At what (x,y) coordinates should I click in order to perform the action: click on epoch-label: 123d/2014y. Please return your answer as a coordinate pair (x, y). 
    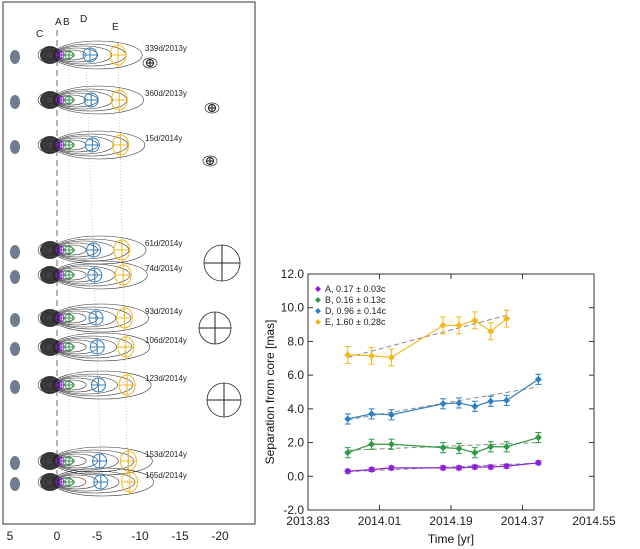
    Looking at the image, I should click on (166, 378).